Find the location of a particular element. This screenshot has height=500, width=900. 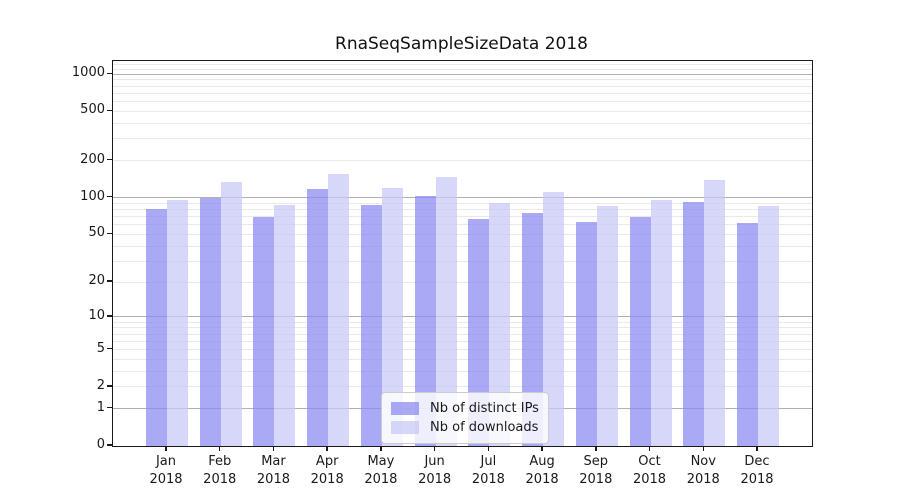

y-tick-label: 50 is located at coordinates (96, 233).